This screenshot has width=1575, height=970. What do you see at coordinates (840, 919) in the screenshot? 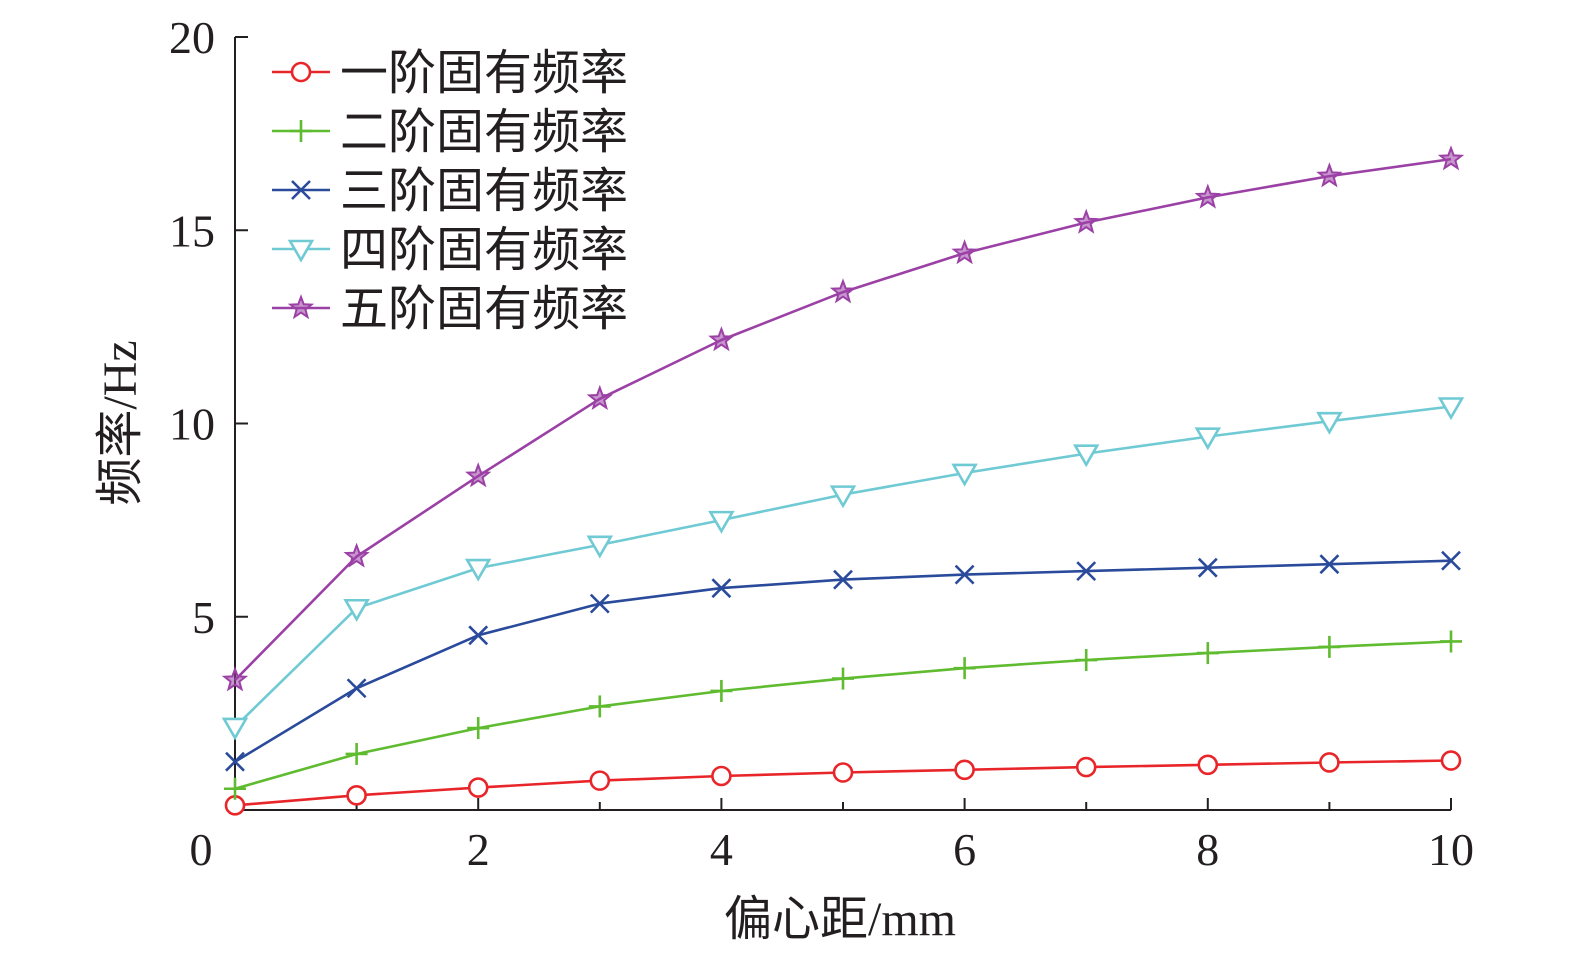
I see `x-axis-title: 偏心距/mm` at bounding box center [840, 919].